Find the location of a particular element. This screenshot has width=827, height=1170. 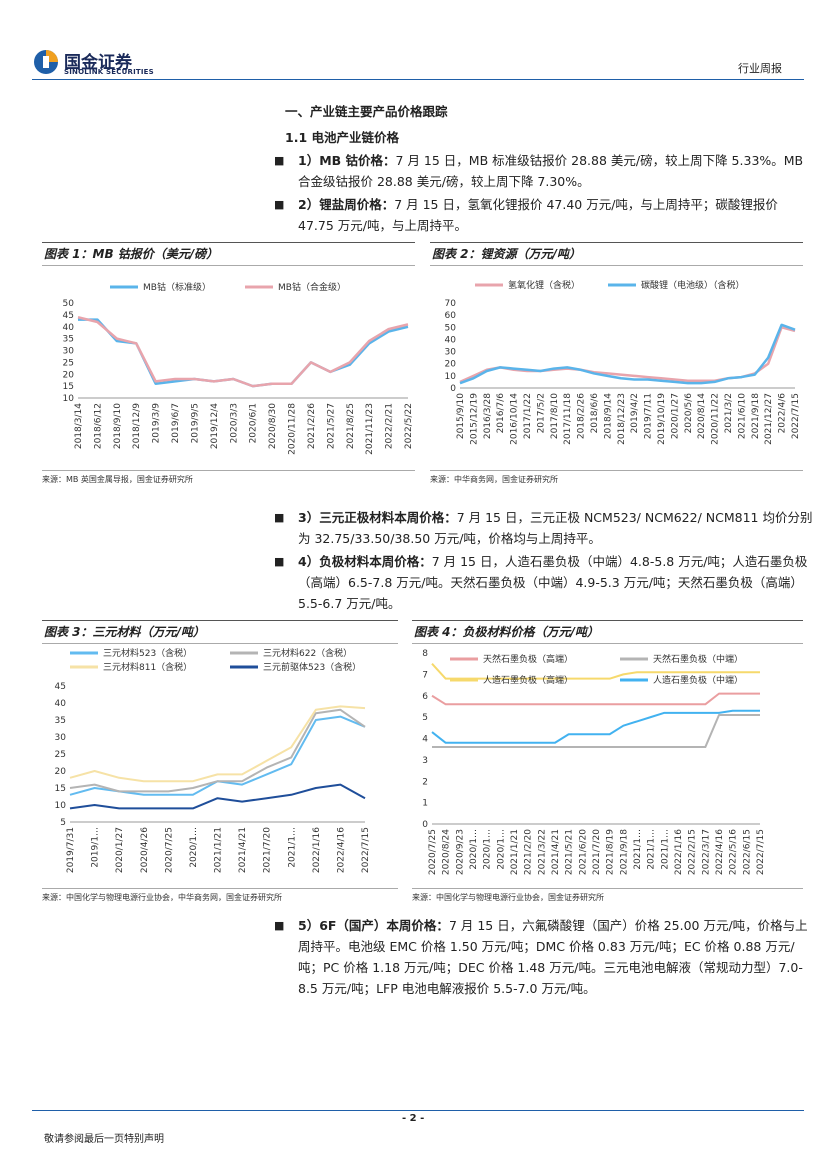

bullet-lead: 4）负极材料本周价格： is located at coordinates (365, 561).